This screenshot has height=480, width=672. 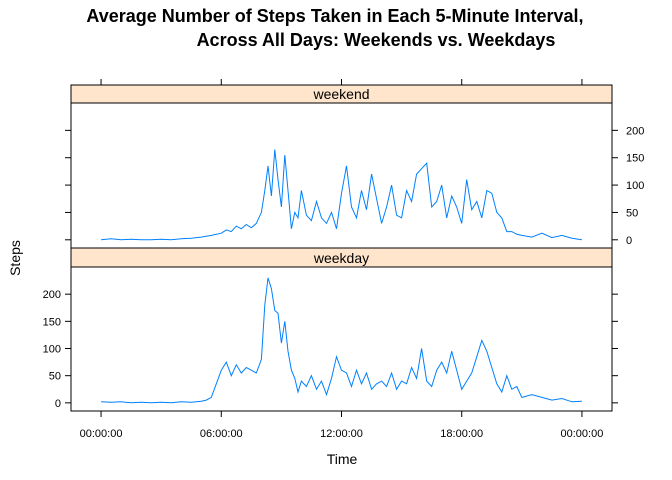 I want to click on y-tick-label-weekday-3: 150, so click(x=52, y=322).